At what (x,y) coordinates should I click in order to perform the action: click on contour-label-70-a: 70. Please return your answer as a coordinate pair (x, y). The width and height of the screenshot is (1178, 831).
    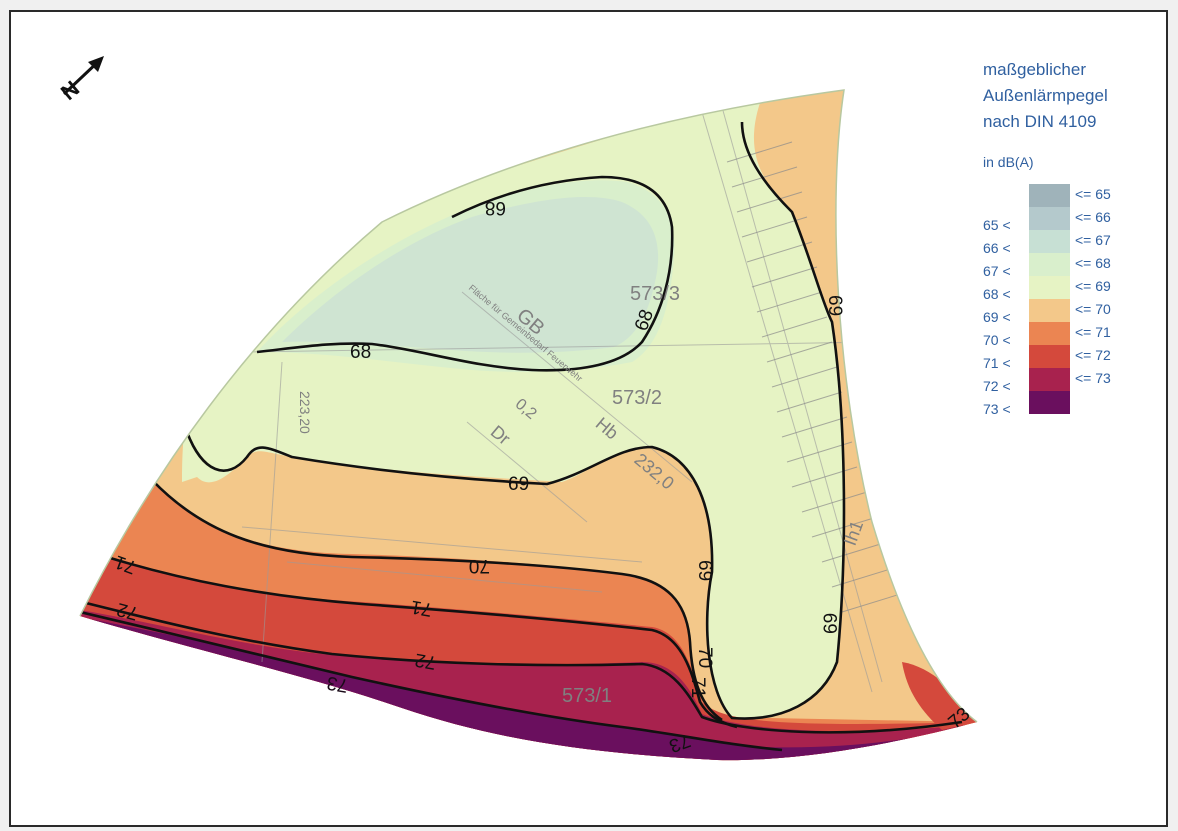
    Looking at the image, I should click on (479, 565).